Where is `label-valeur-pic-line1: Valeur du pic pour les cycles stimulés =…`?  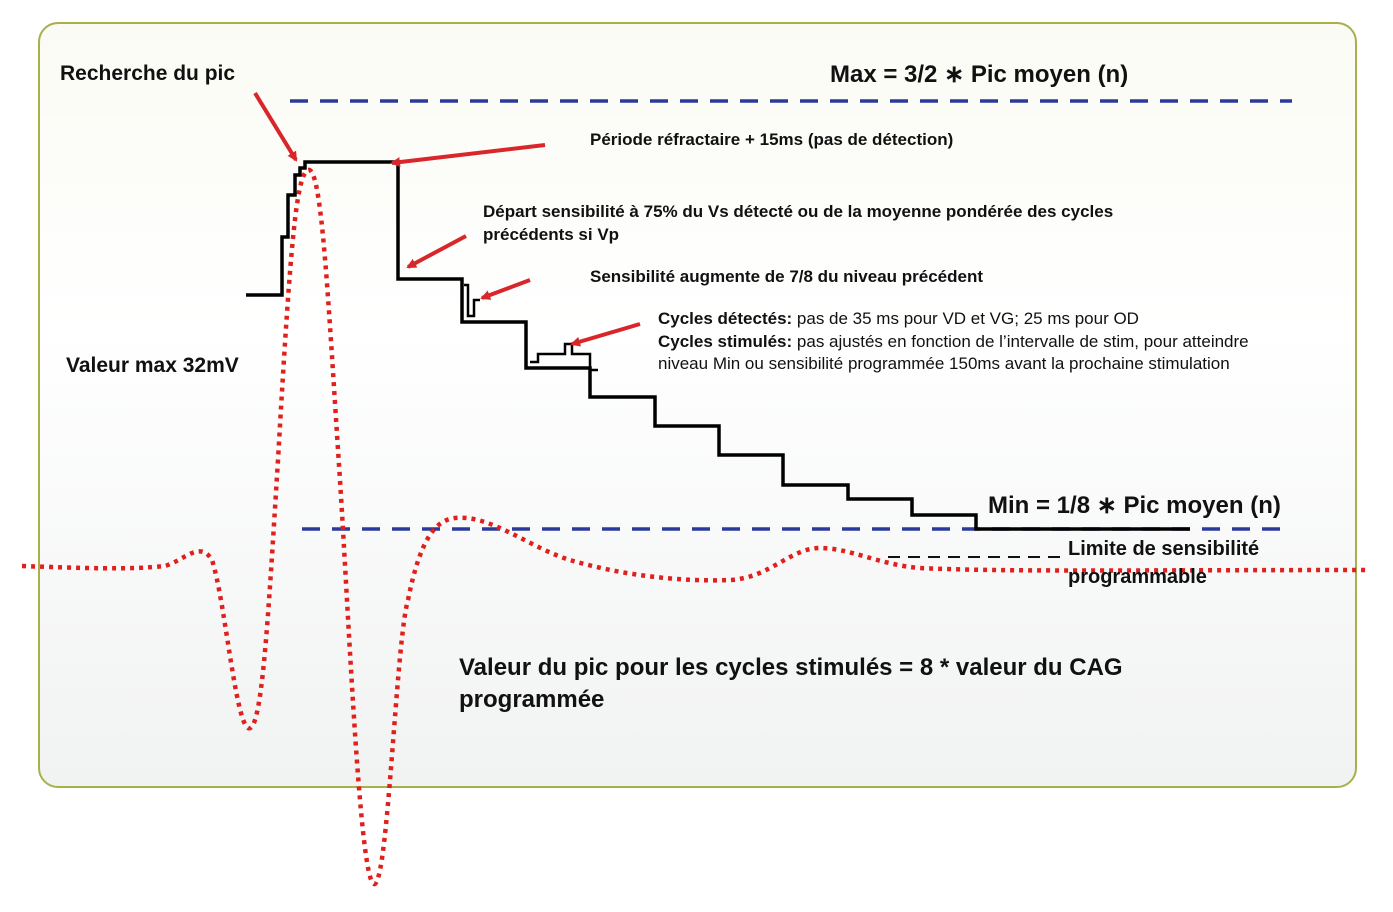
label-valeur-pic-line1: Valeur du pic pour les cycles stimulés =… is located at coordinates (791, 667).